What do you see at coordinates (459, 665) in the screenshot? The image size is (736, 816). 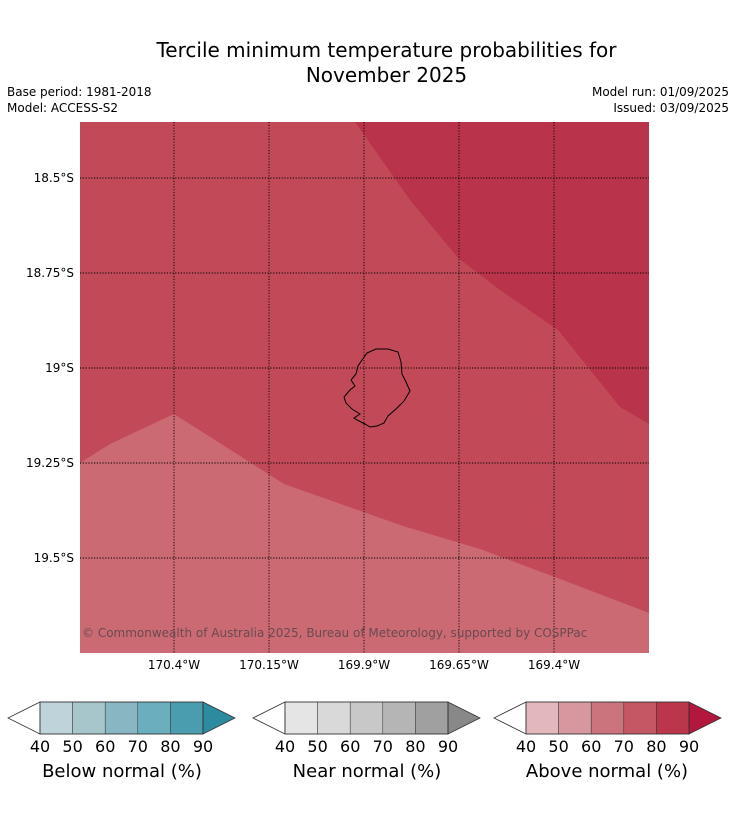 I see `lon-label: 169.65°W` at bounding box center [459, 665].